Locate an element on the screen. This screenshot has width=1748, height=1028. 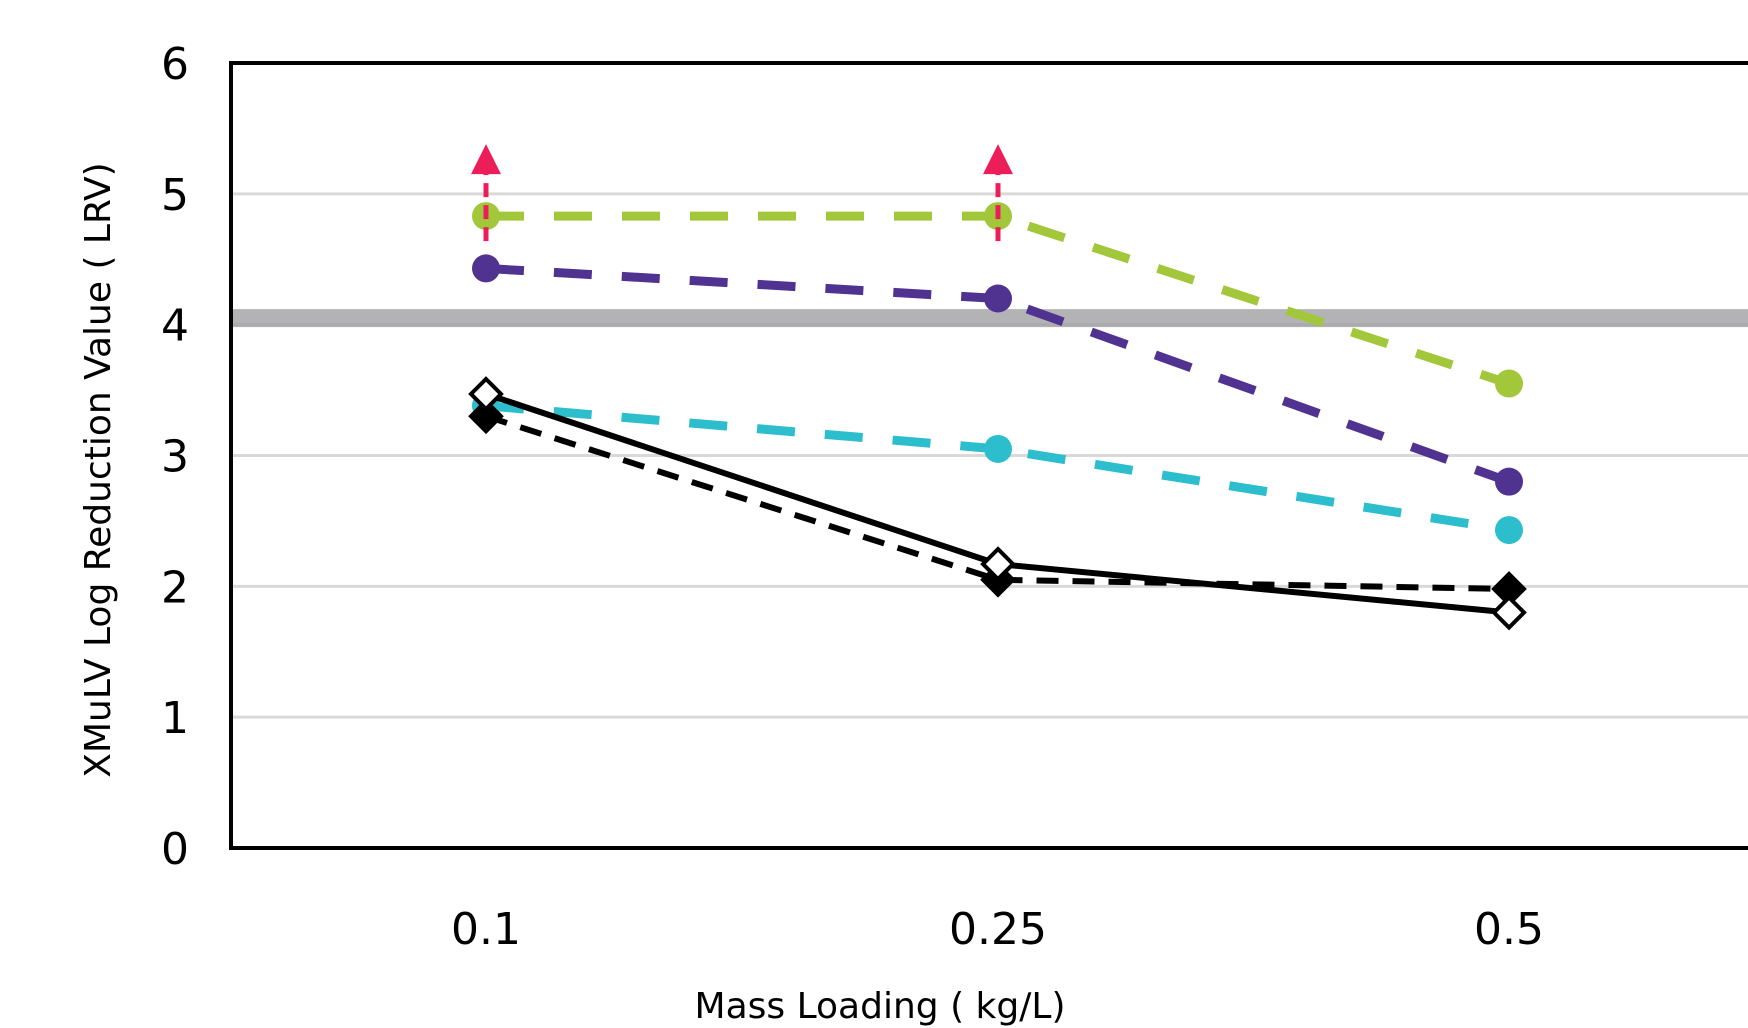
x-tick-label: 0.5 is located at coordinates (1509, 929).